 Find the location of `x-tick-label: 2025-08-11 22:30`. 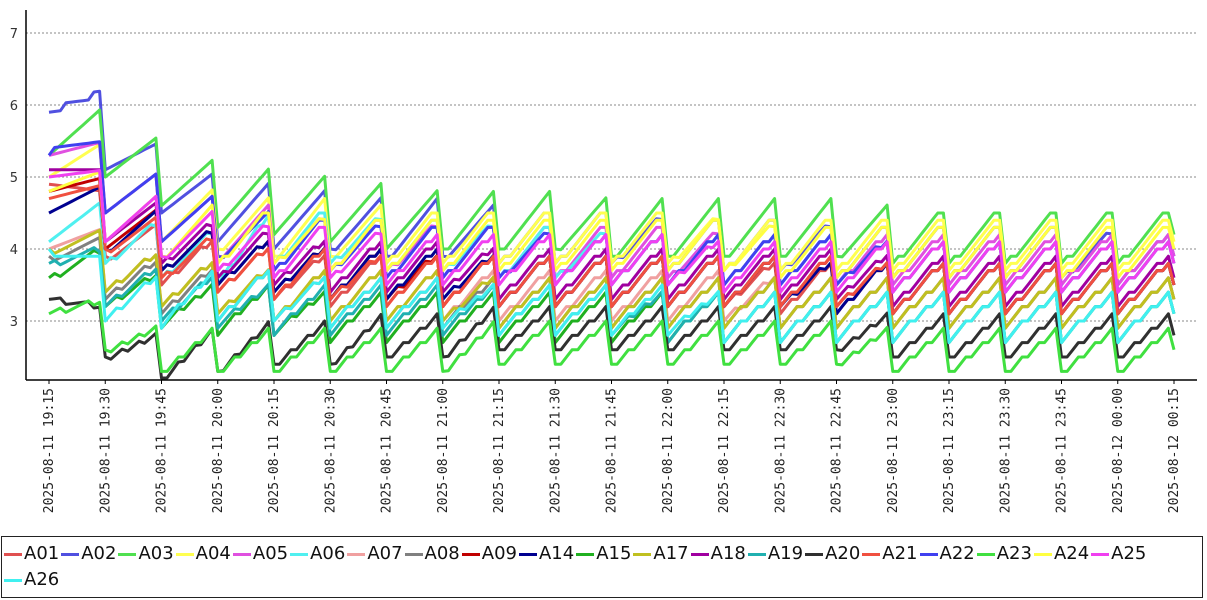

x-tick-label: 2025-08-11 22:30 is located at coordinates (780, 450).